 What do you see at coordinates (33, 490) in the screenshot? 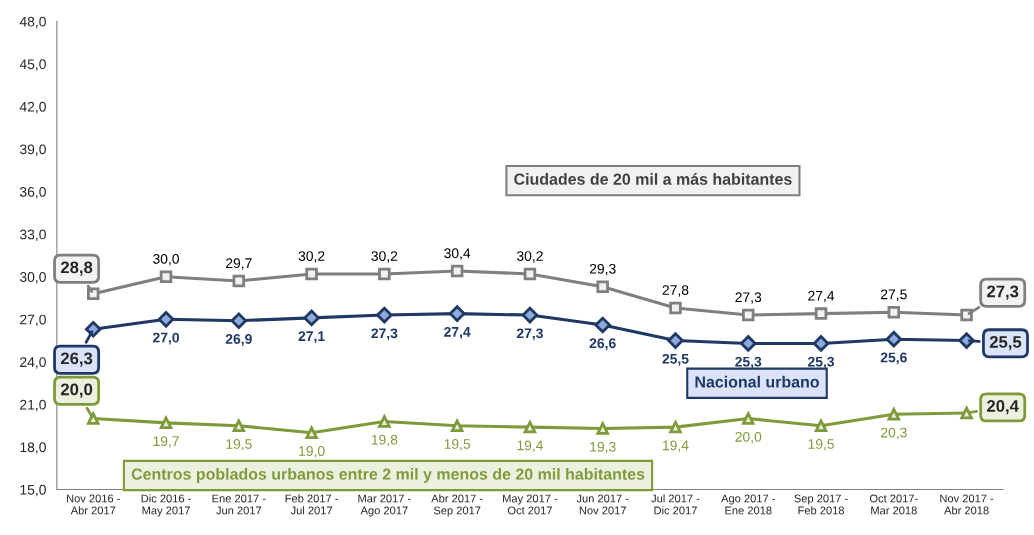
I see `y-tick-label: 15,0` at bounding box center [33, 490].